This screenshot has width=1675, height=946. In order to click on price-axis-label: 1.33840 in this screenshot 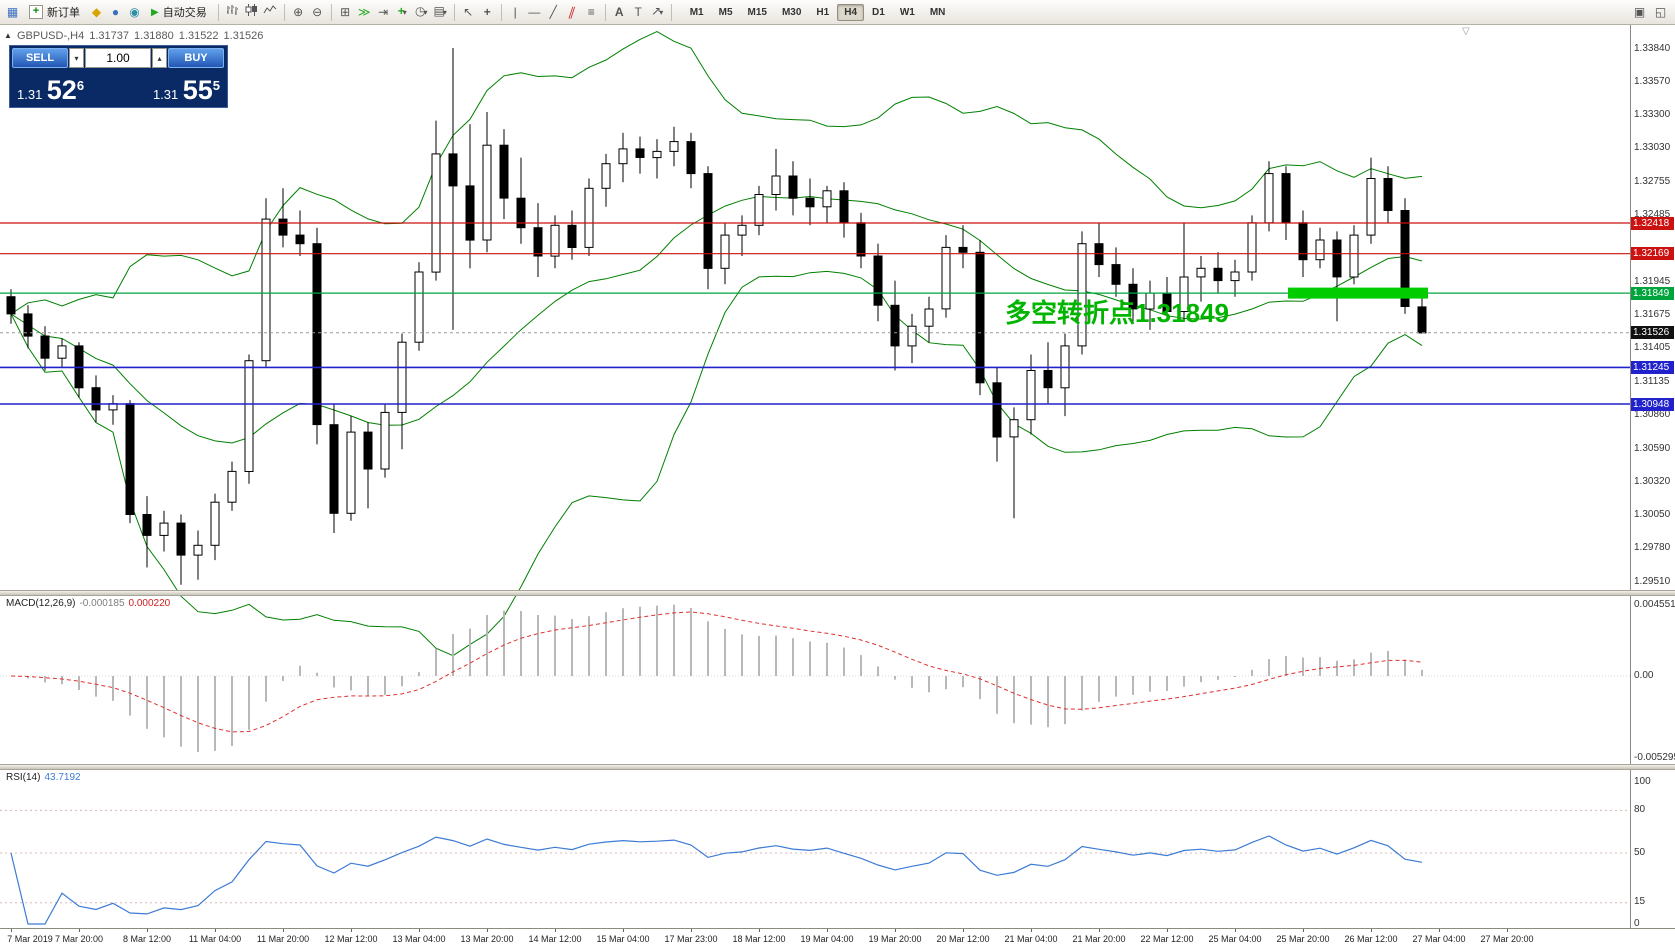, I will do `click(1652, 48)`.